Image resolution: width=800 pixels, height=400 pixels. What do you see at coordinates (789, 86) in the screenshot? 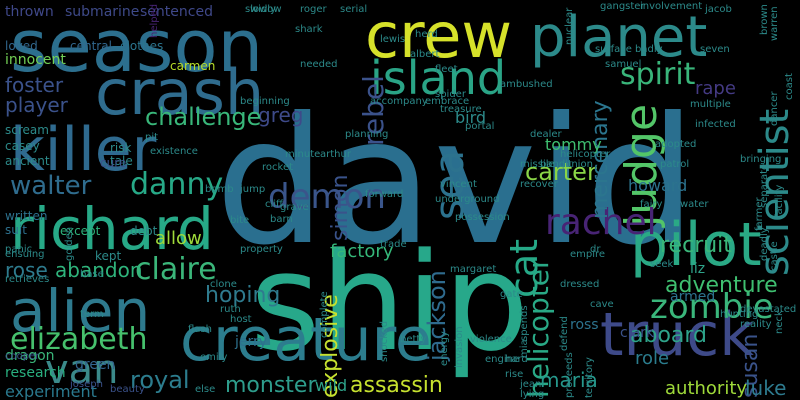
I see `word-coast: coast` at bounding box center [789, 86].